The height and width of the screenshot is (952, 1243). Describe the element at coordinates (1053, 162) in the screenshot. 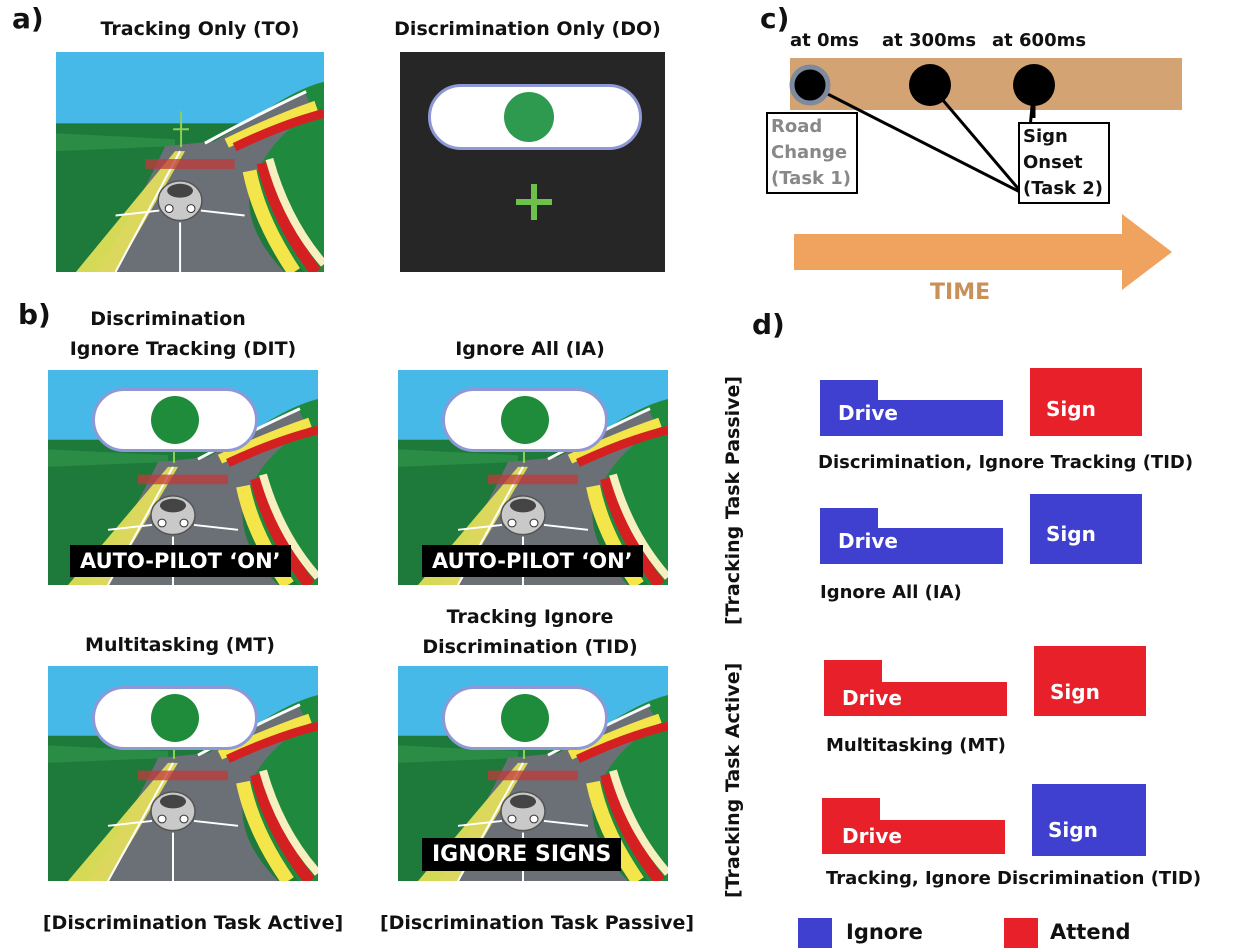

I see `sign-onset-line2: Onset` at that location.